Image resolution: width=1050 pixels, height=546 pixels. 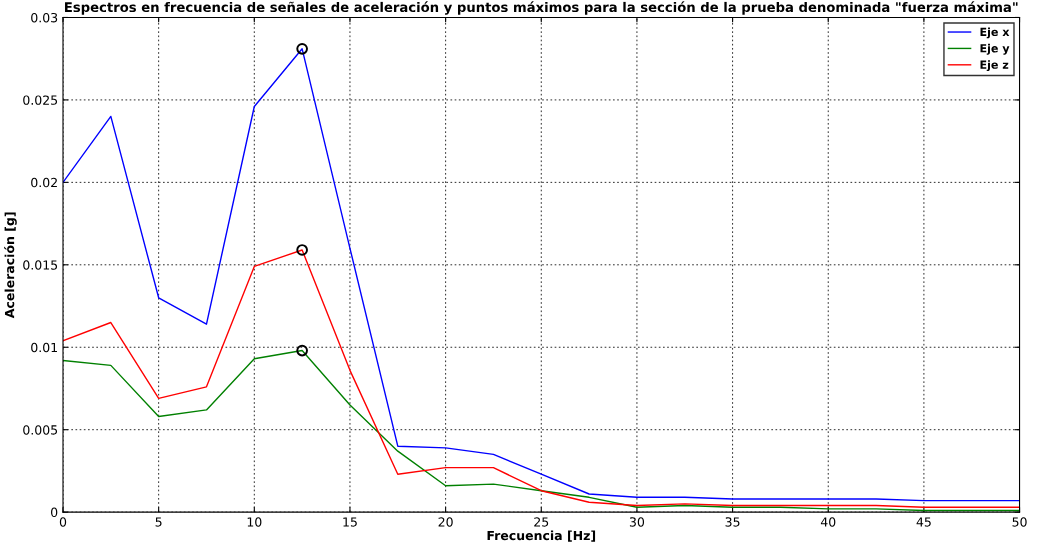 What do you see at coordinates (40, 265) in the screenshot?
I see `y-tick-label: 0.015` at bounding box center [40, 265].